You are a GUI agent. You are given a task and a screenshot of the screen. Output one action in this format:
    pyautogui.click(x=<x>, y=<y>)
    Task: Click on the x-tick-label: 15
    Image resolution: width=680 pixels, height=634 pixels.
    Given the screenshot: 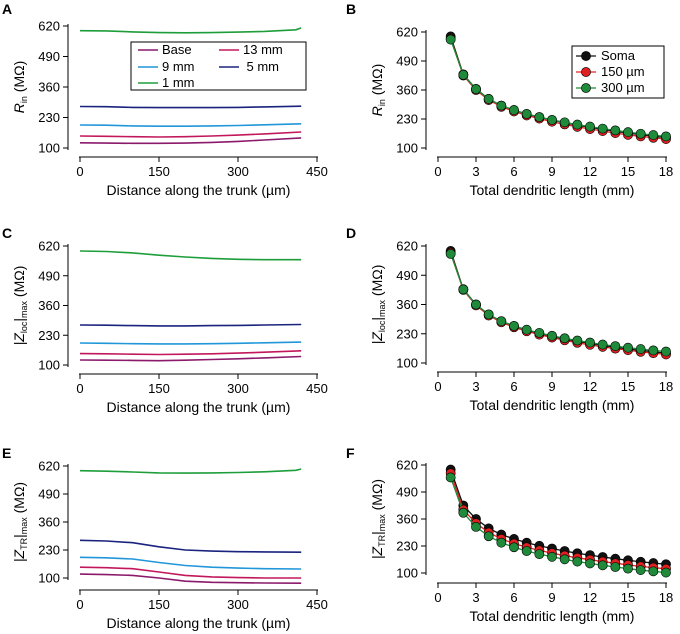 What is the action you would take?
    pyautogui.click(x=628, y=386)
    